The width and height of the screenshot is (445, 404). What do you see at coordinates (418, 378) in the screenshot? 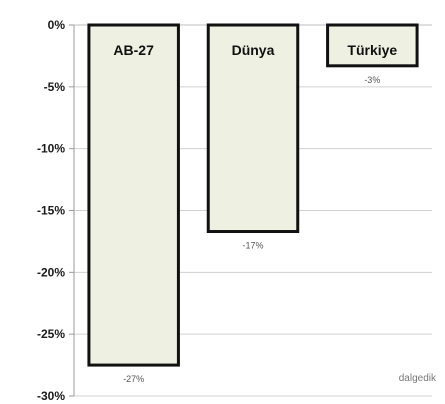
I see `watermark-text: dalgedik` at bounding box center [418, 378].